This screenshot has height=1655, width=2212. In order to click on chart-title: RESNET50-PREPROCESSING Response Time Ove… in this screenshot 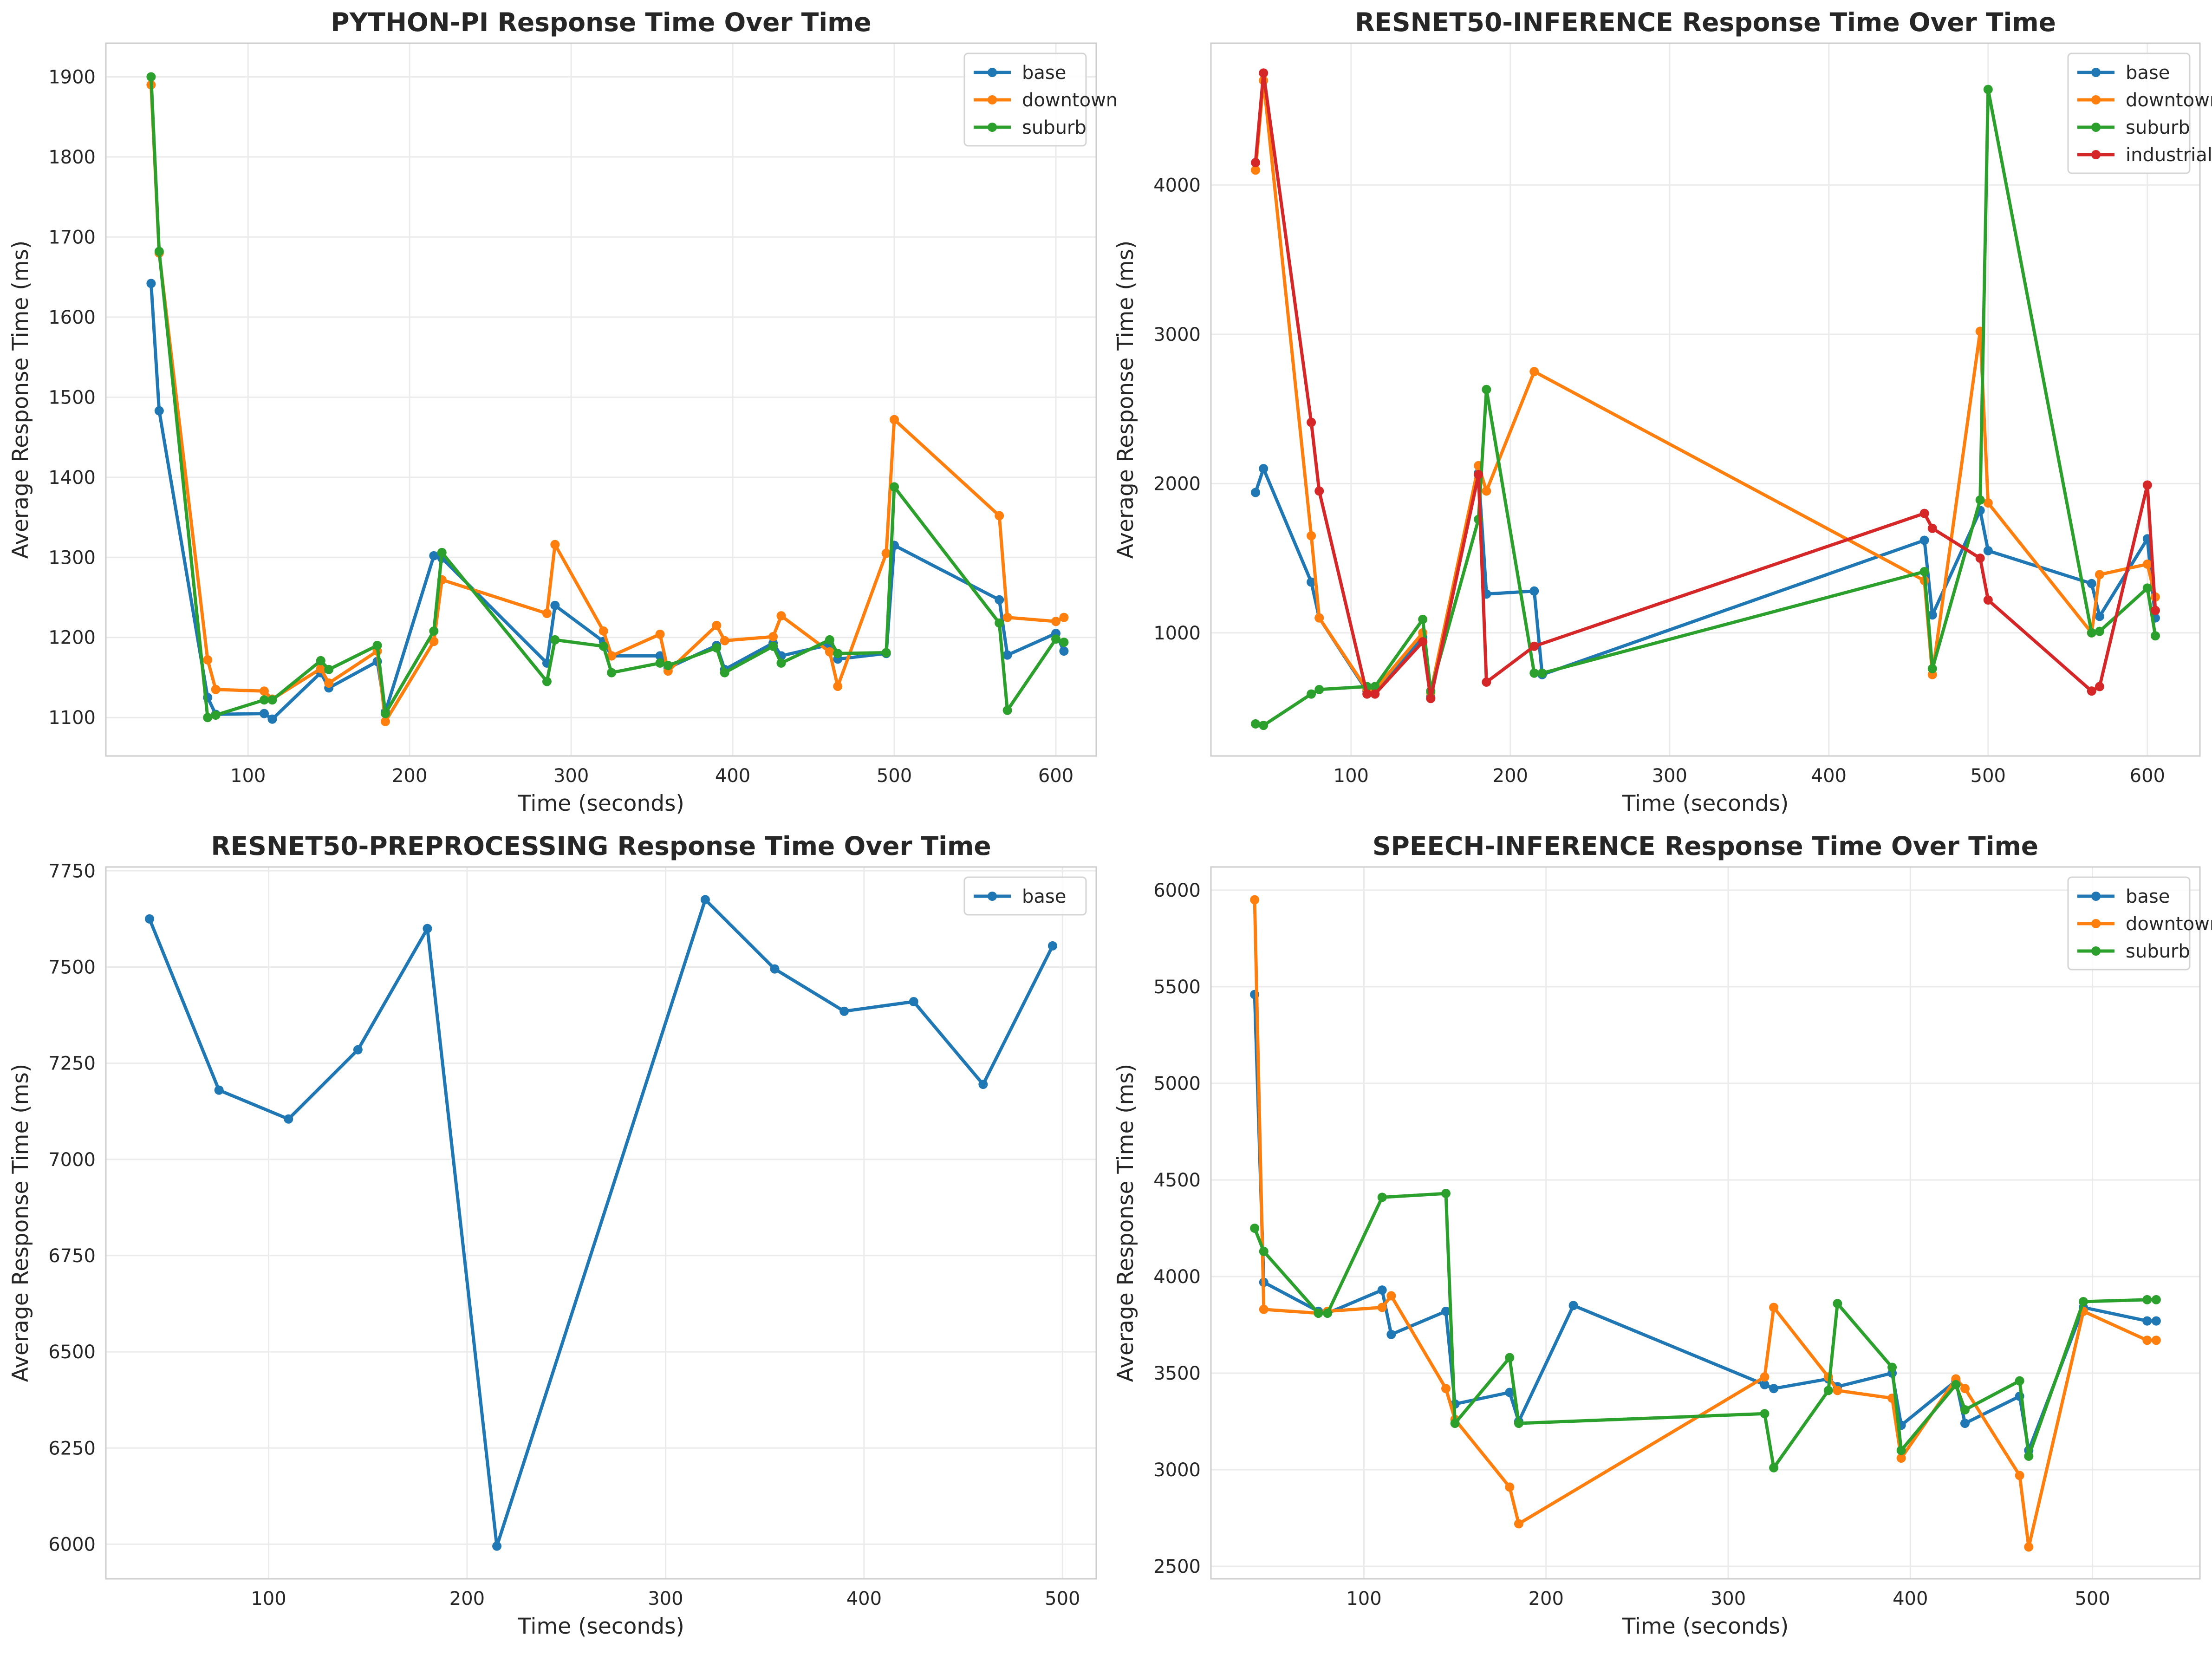, I will do `click(601, 846)`.